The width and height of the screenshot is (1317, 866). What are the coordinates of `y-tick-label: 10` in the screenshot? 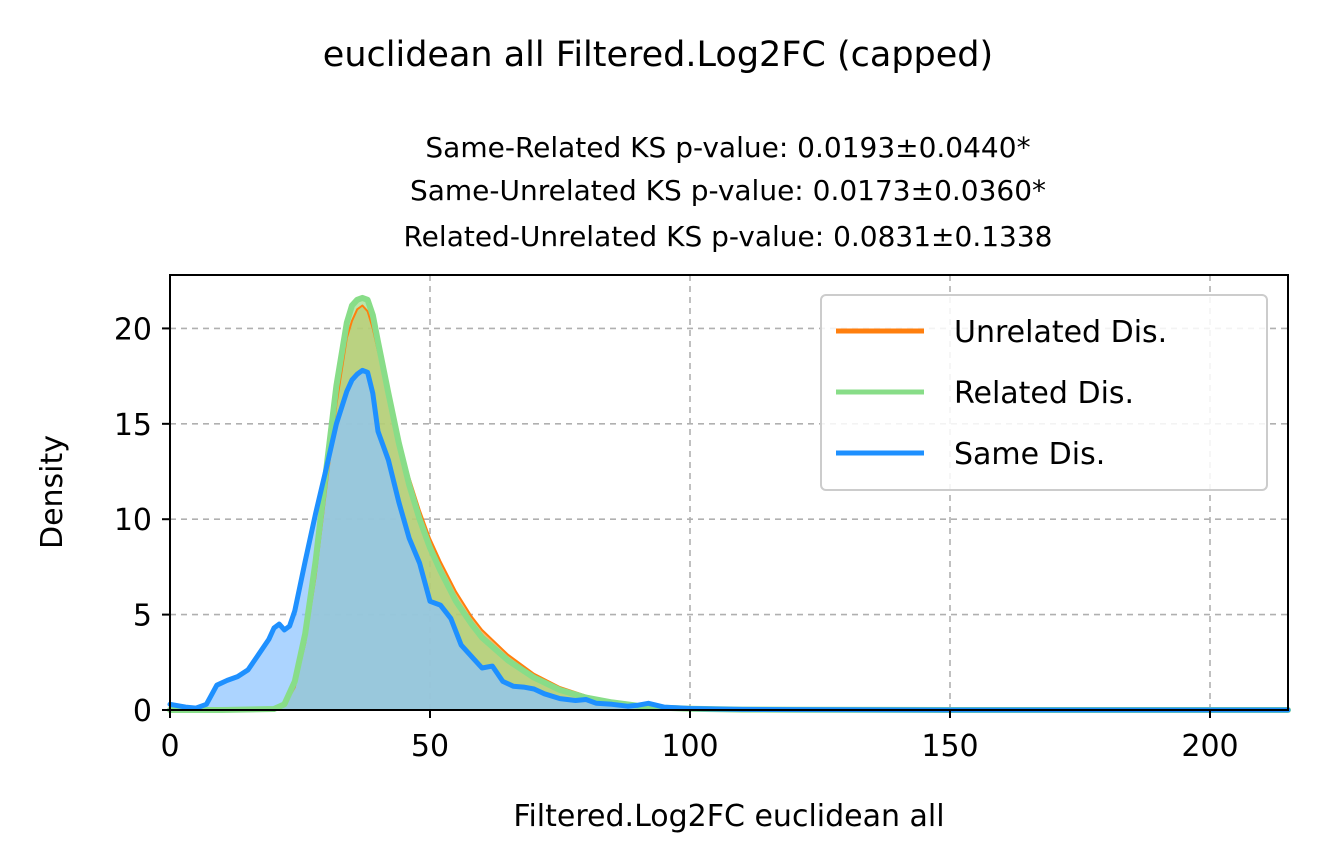 It's located at (133, 520).